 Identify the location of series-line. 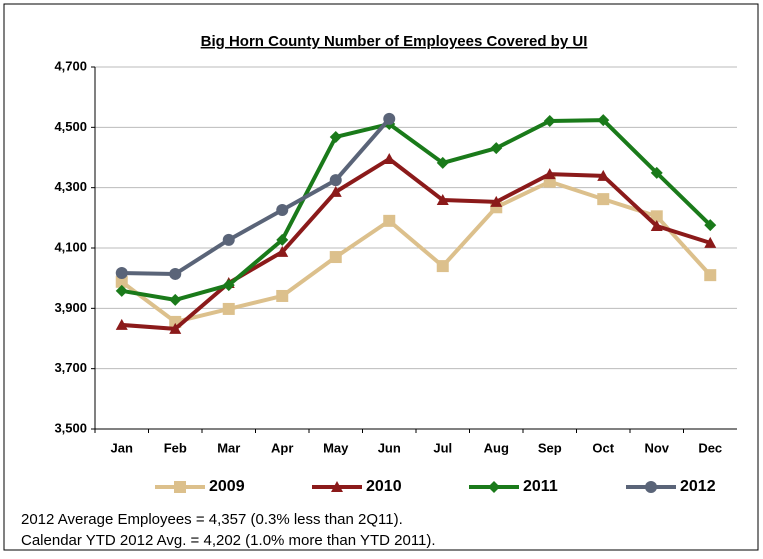
(256, 196).